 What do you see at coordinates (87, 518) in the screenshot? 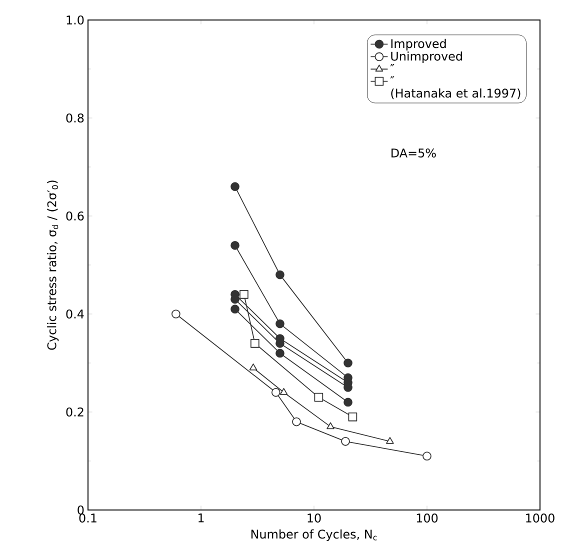
I see `x-tick-label: 0.1` at bounding box center [87, 518].